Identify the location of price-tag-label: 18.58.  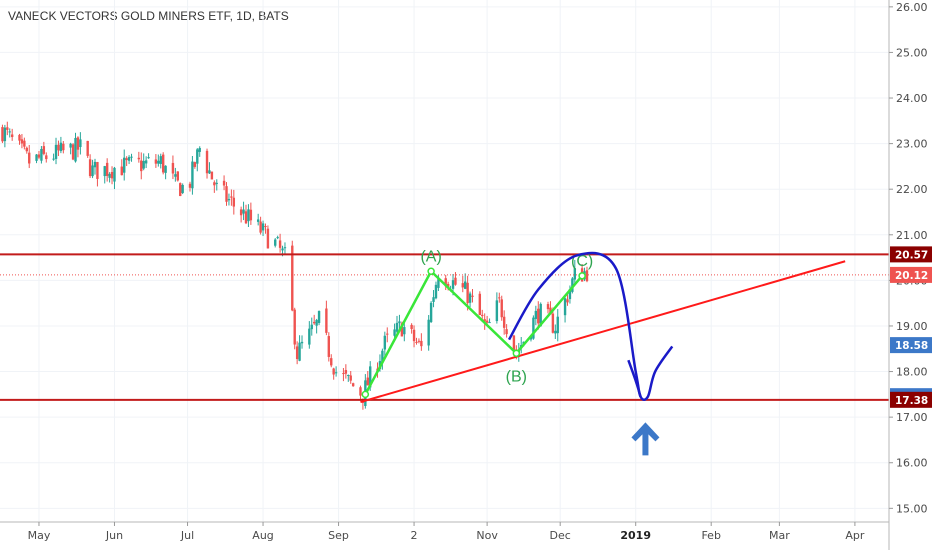
(911, 346).